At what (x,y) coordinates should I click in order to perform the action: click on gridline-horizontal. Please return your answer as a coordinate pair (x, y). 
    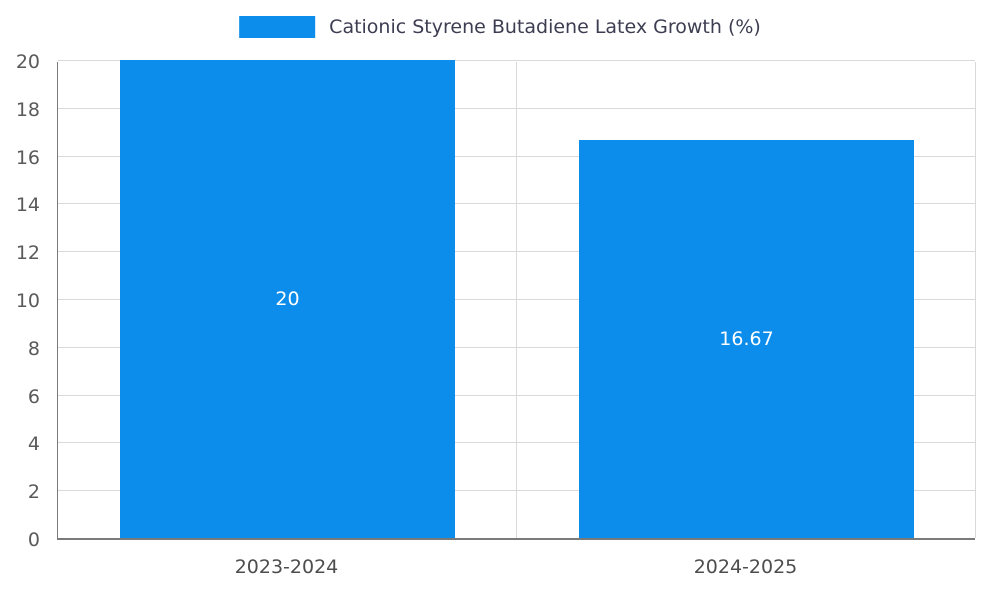
    Looking at the image, I should click on (516, 60).